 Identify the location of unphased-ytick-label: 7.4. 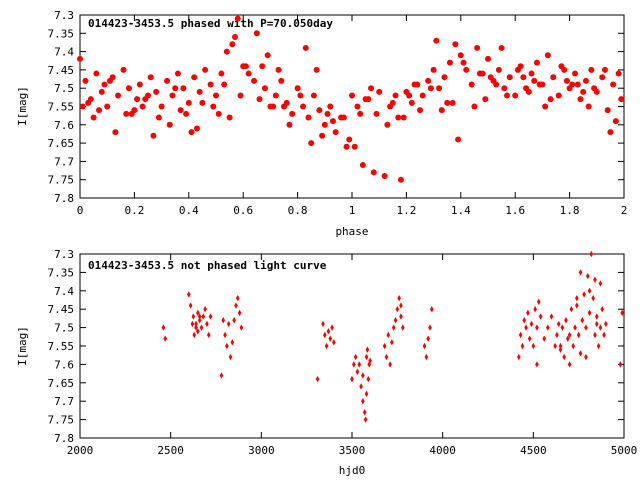
(64, 291).